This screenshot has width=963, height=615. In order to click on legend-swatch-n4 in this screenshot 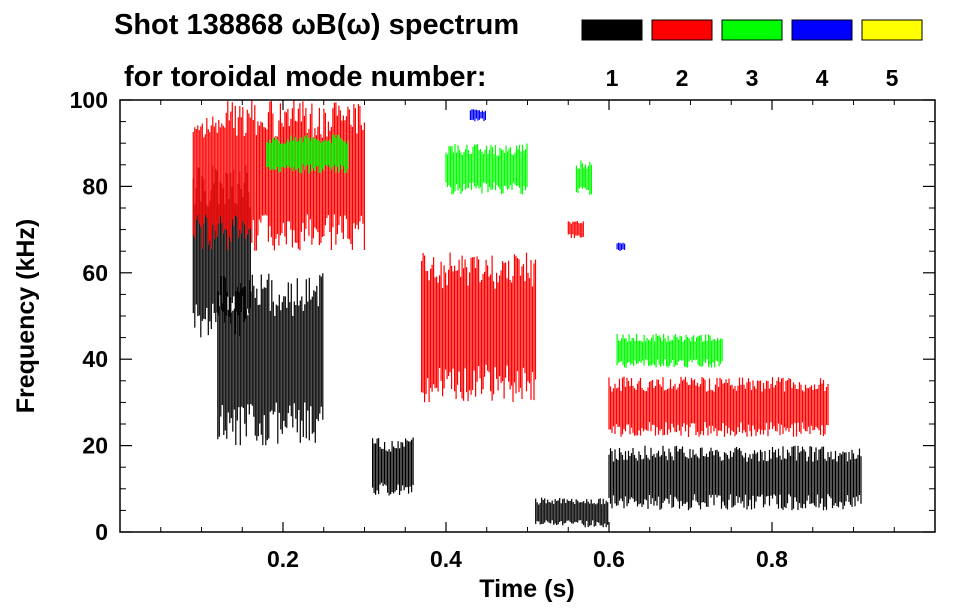, I will do `click(822, 30)`.